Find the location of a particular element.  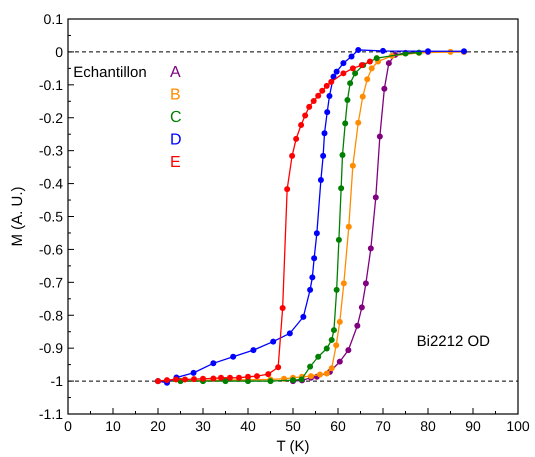

x-tick-label: 40 is located at coordinates (248, 426).